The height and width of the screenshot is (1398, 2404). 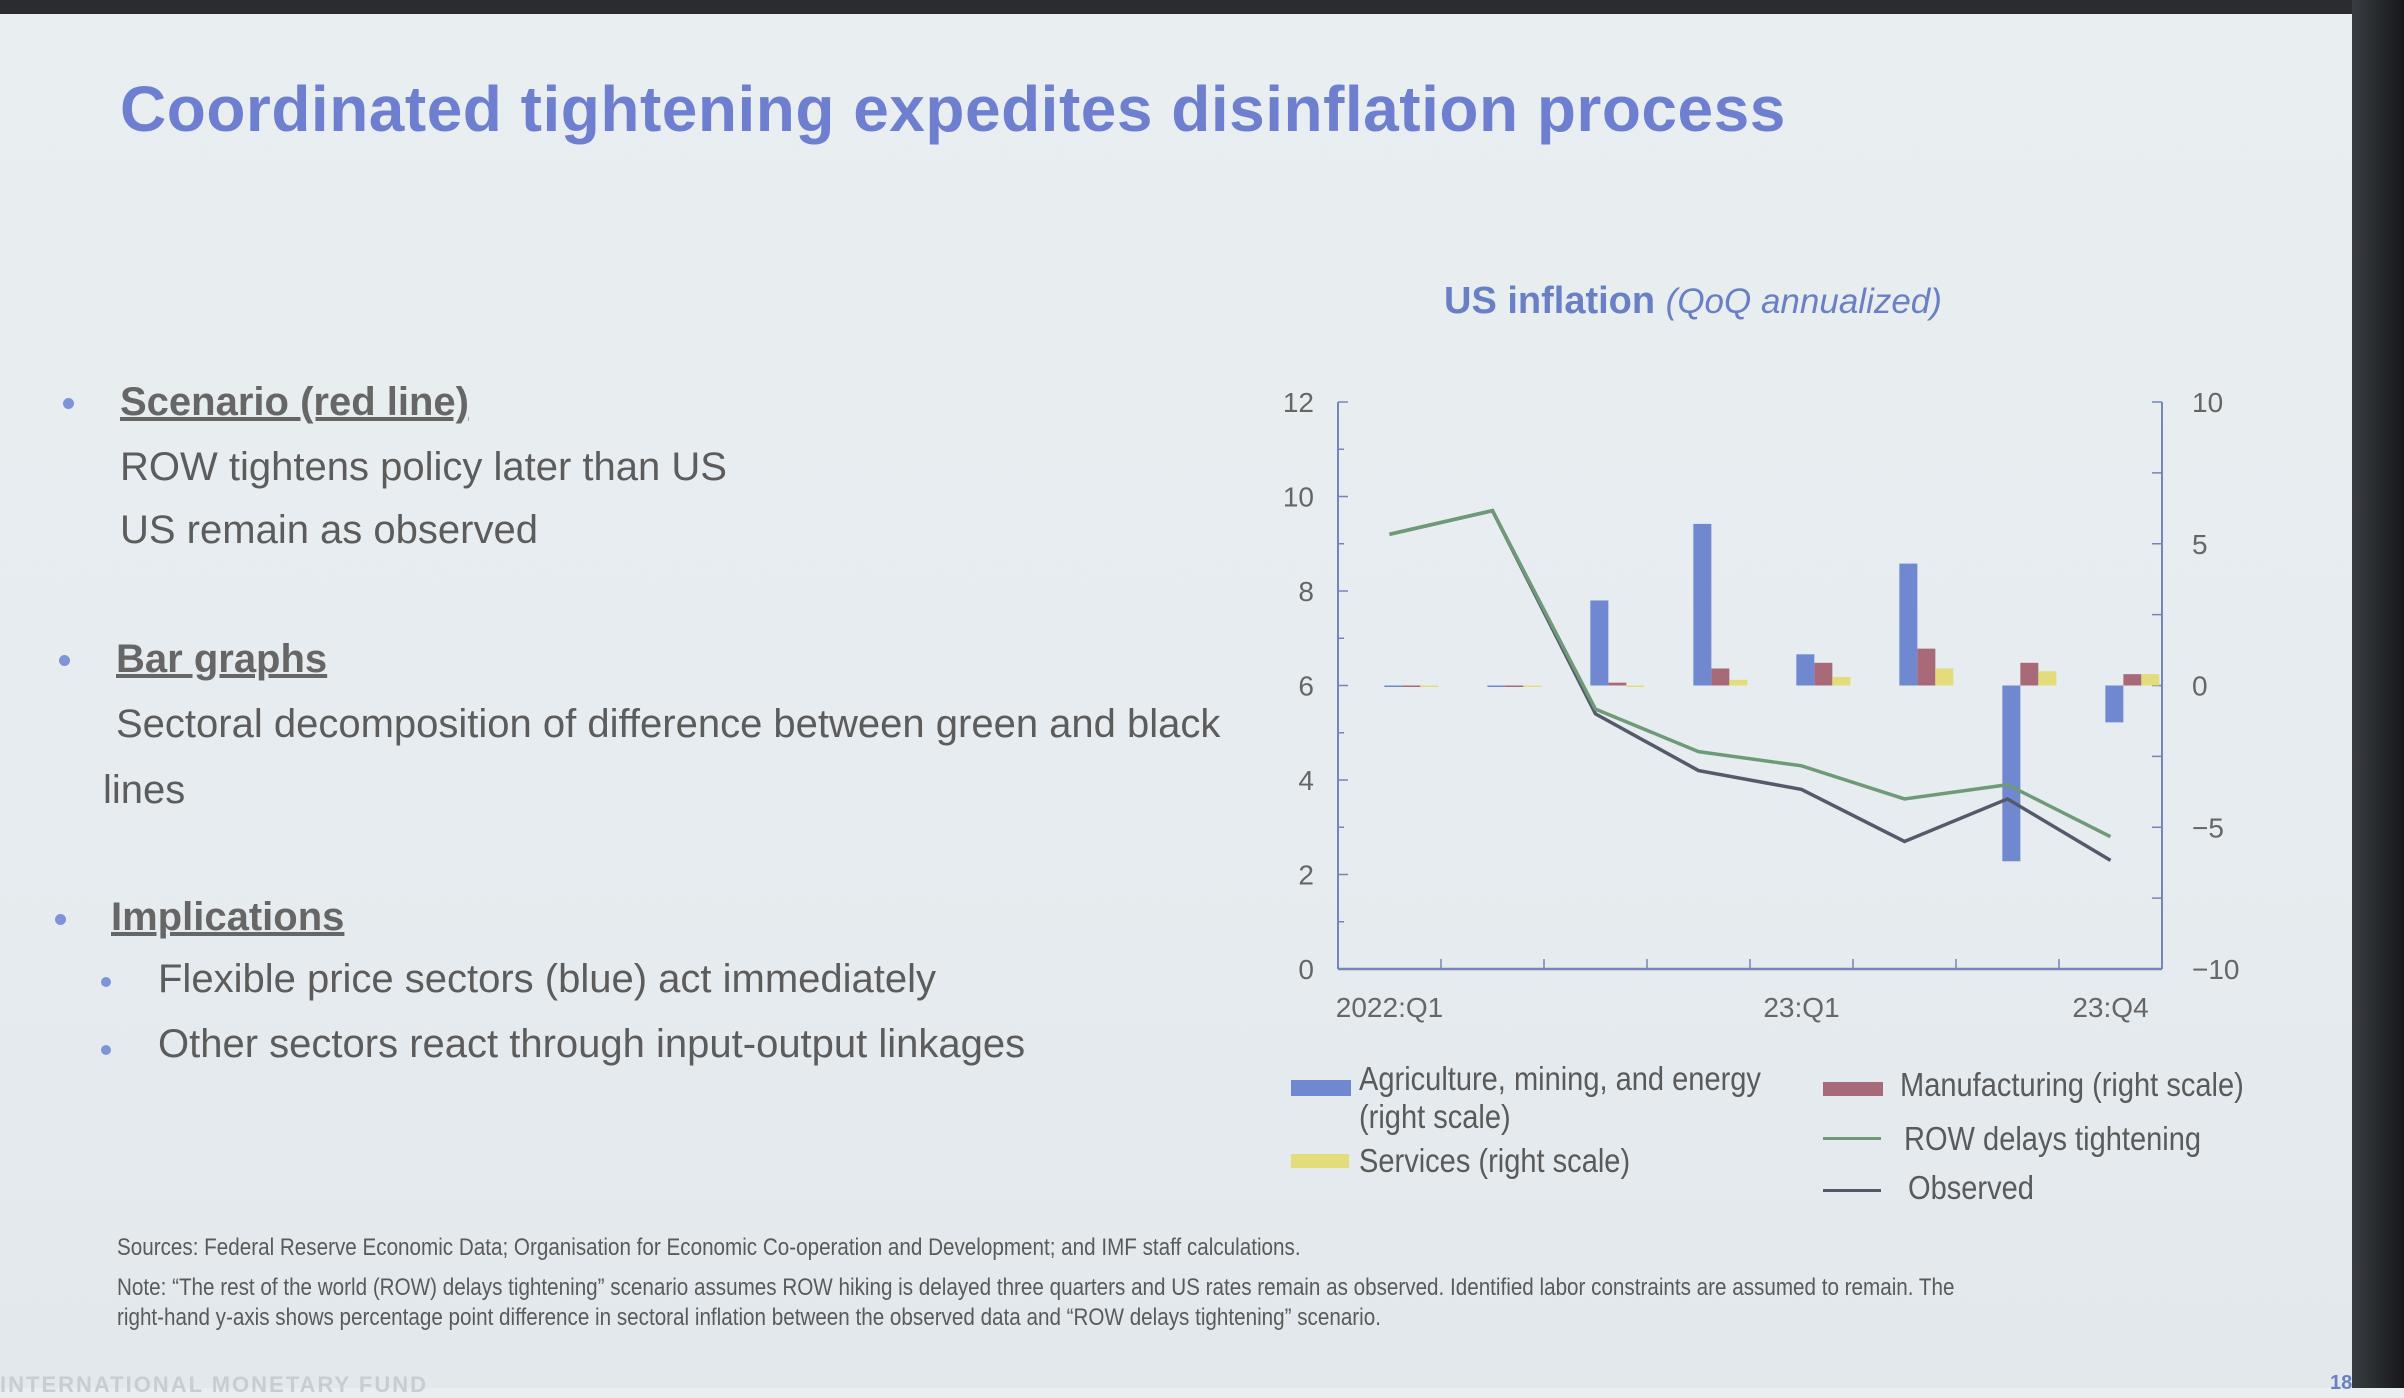 What do you see at coordinates (1389, 1007) in the screenshot?
I see `x-tick-label: 2022:Q1` at bounding box center [1389, 1007].